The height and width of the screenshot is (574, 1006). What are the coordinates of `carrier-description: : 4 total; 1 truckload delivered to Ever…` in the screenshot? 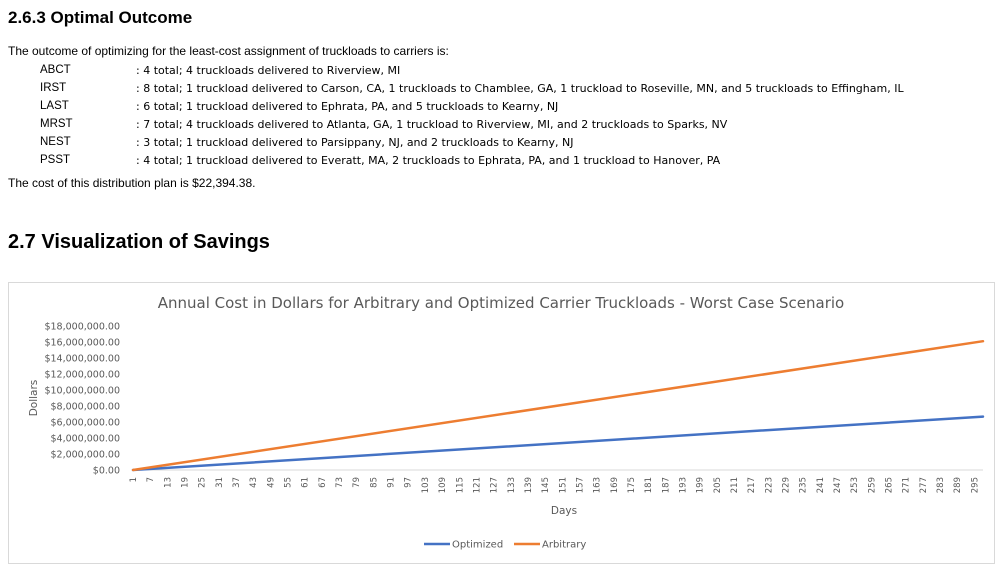 It's located at (428, 160).